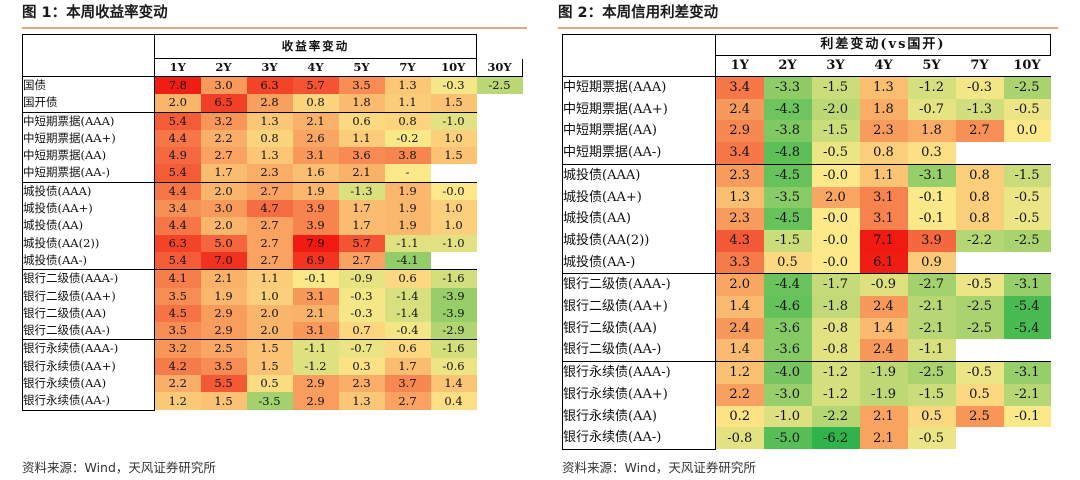 The height and width of the screenshot is (480, 1080). What do you see at coordinates (787, 66) in the screenshot?
I see `column-header-2y: 2Y` at bounding box center [787, 66].